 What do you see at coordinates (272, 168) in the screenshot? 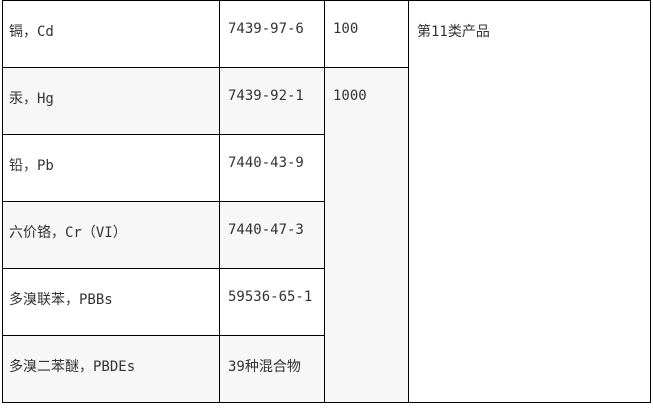
I see `cas-cell: 7440-43-9` at bounding box center [272, 168].